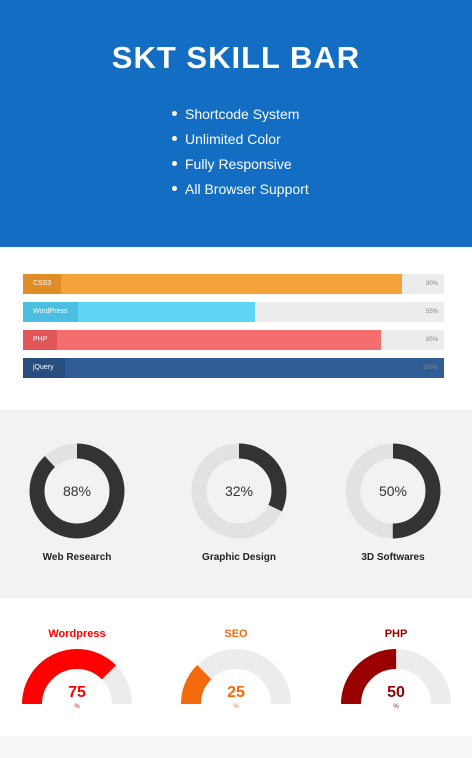 This screenshot has width=472, height=758. Describe the element at coordinates (431, 340) in the screenshot. I see `skill-bar-percent: 85%` at that location.